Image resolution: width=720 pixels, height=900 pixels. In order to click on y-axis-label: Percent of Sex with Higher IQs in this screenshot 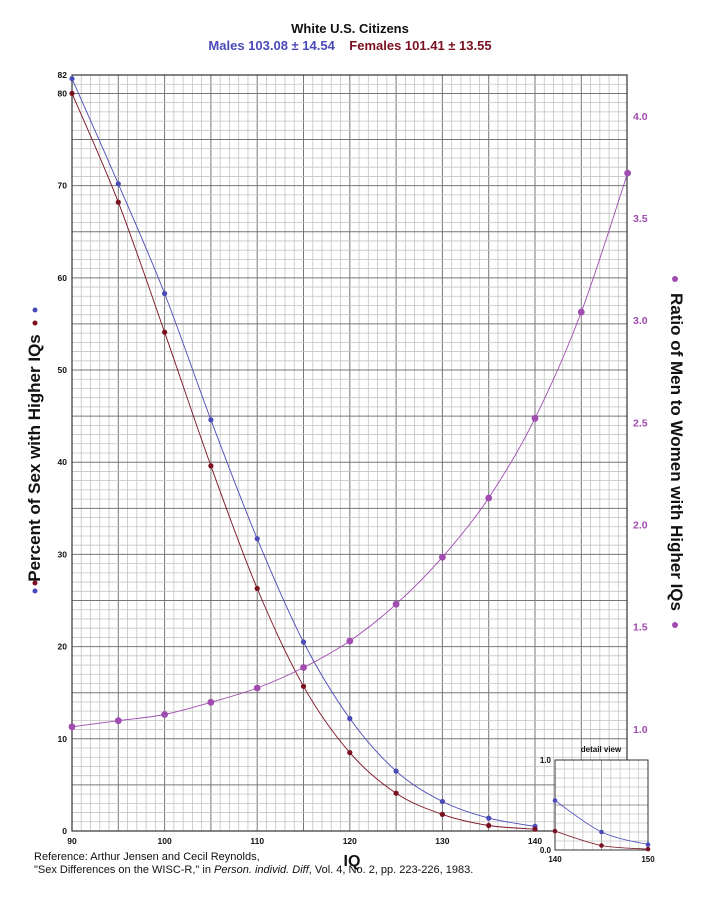, I will do `click(34, 458)`.